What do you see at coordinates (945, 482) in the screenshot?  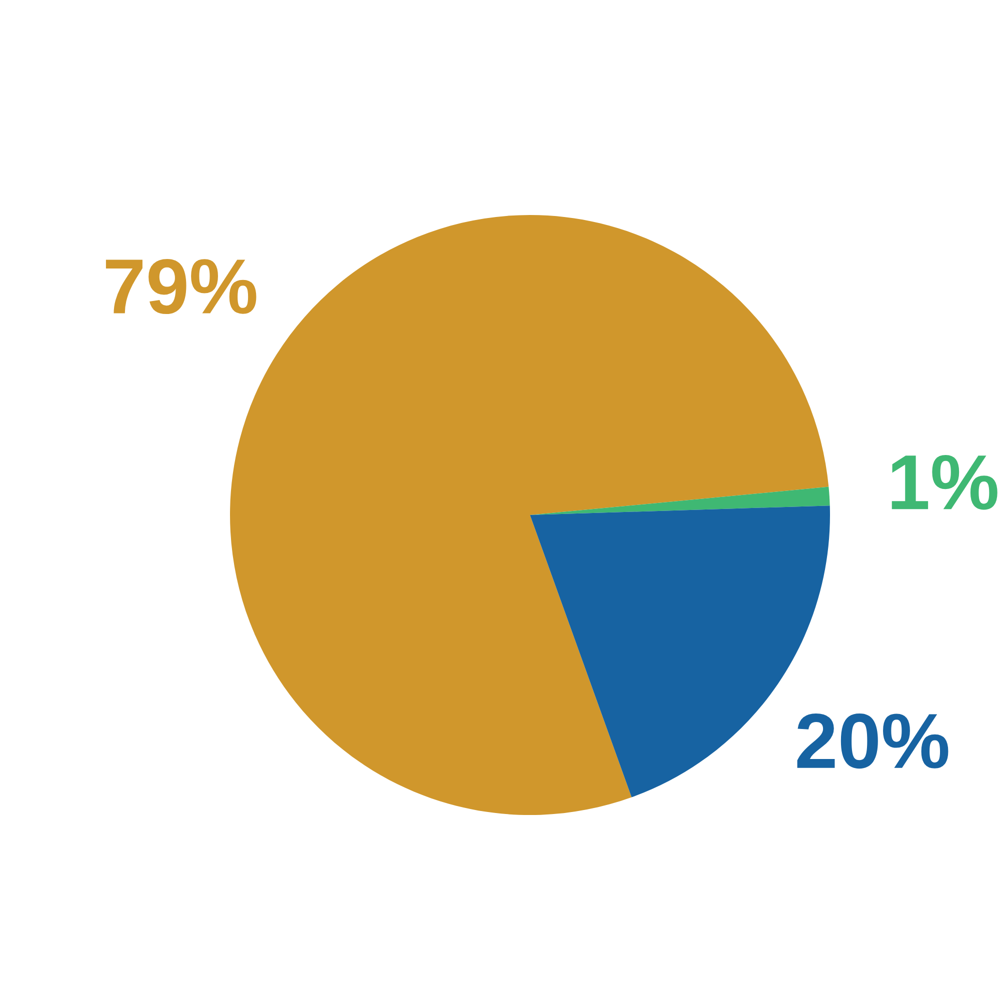 I see `data-label: 1%` at bounding box center [945, 482].